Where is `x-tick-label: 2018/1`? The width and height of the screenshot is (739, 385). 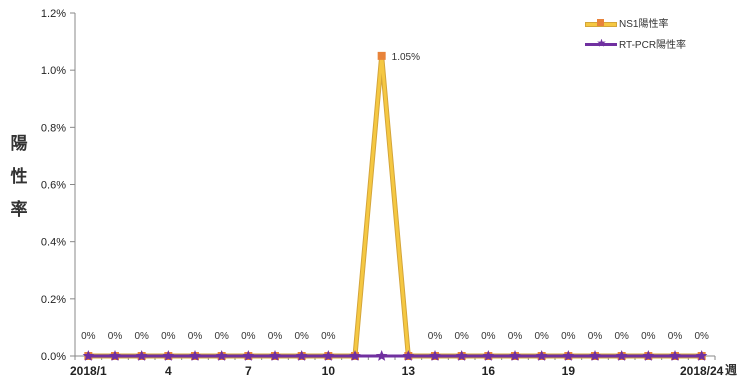 x-tick-label: 2018/1 is located at coordinates (88, 371).